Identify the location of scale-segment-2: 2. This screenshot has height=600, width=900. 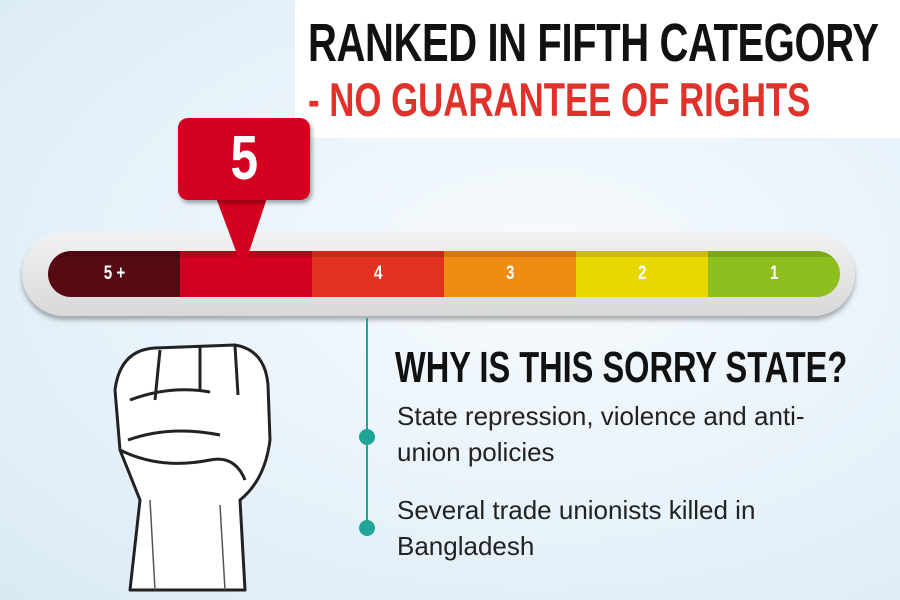
(642, 274).